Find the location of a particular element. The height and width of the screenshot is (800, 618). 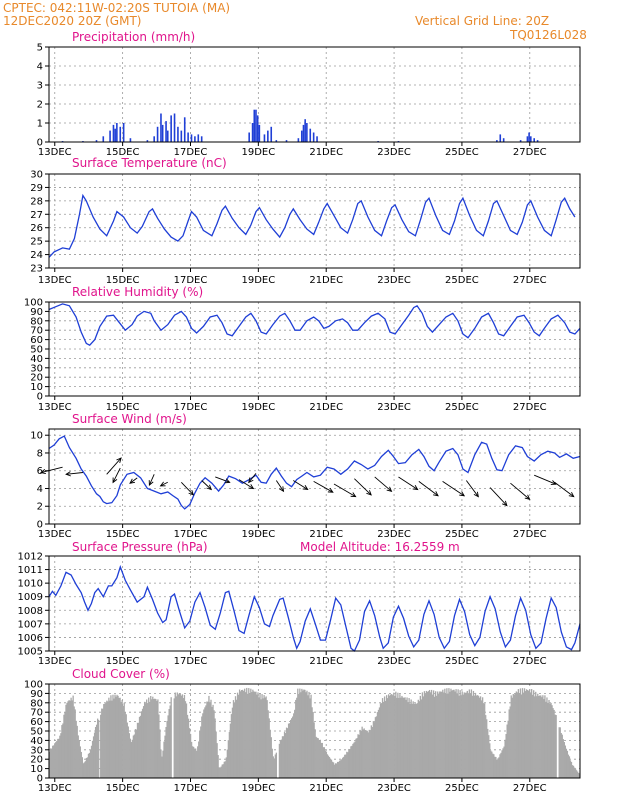

pressure-title: Surface Pressure (hPa) is located at coordinates (140, 547).